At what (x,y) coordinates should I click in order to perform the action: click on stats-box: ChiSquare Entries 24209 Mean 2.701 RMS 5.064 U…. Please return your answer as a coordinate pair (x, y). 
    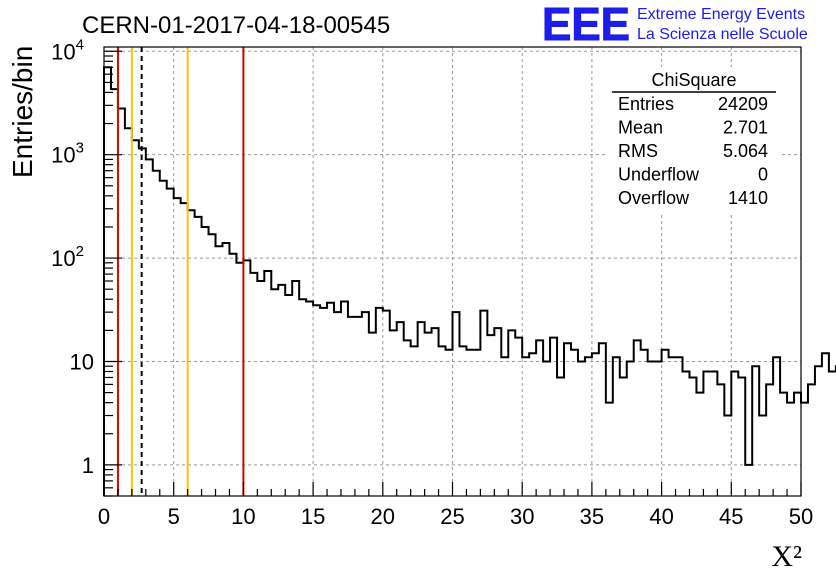
    Looking at the image, I should click on (694, 140).